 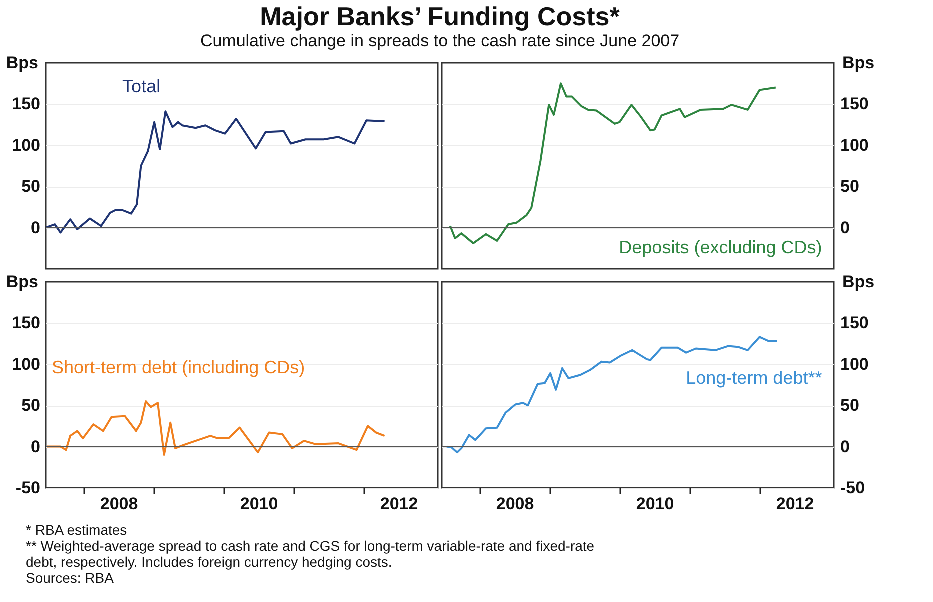 I want to click on chart-title: Major Banks’ Funding Costs*, so click(x=440, y=16).